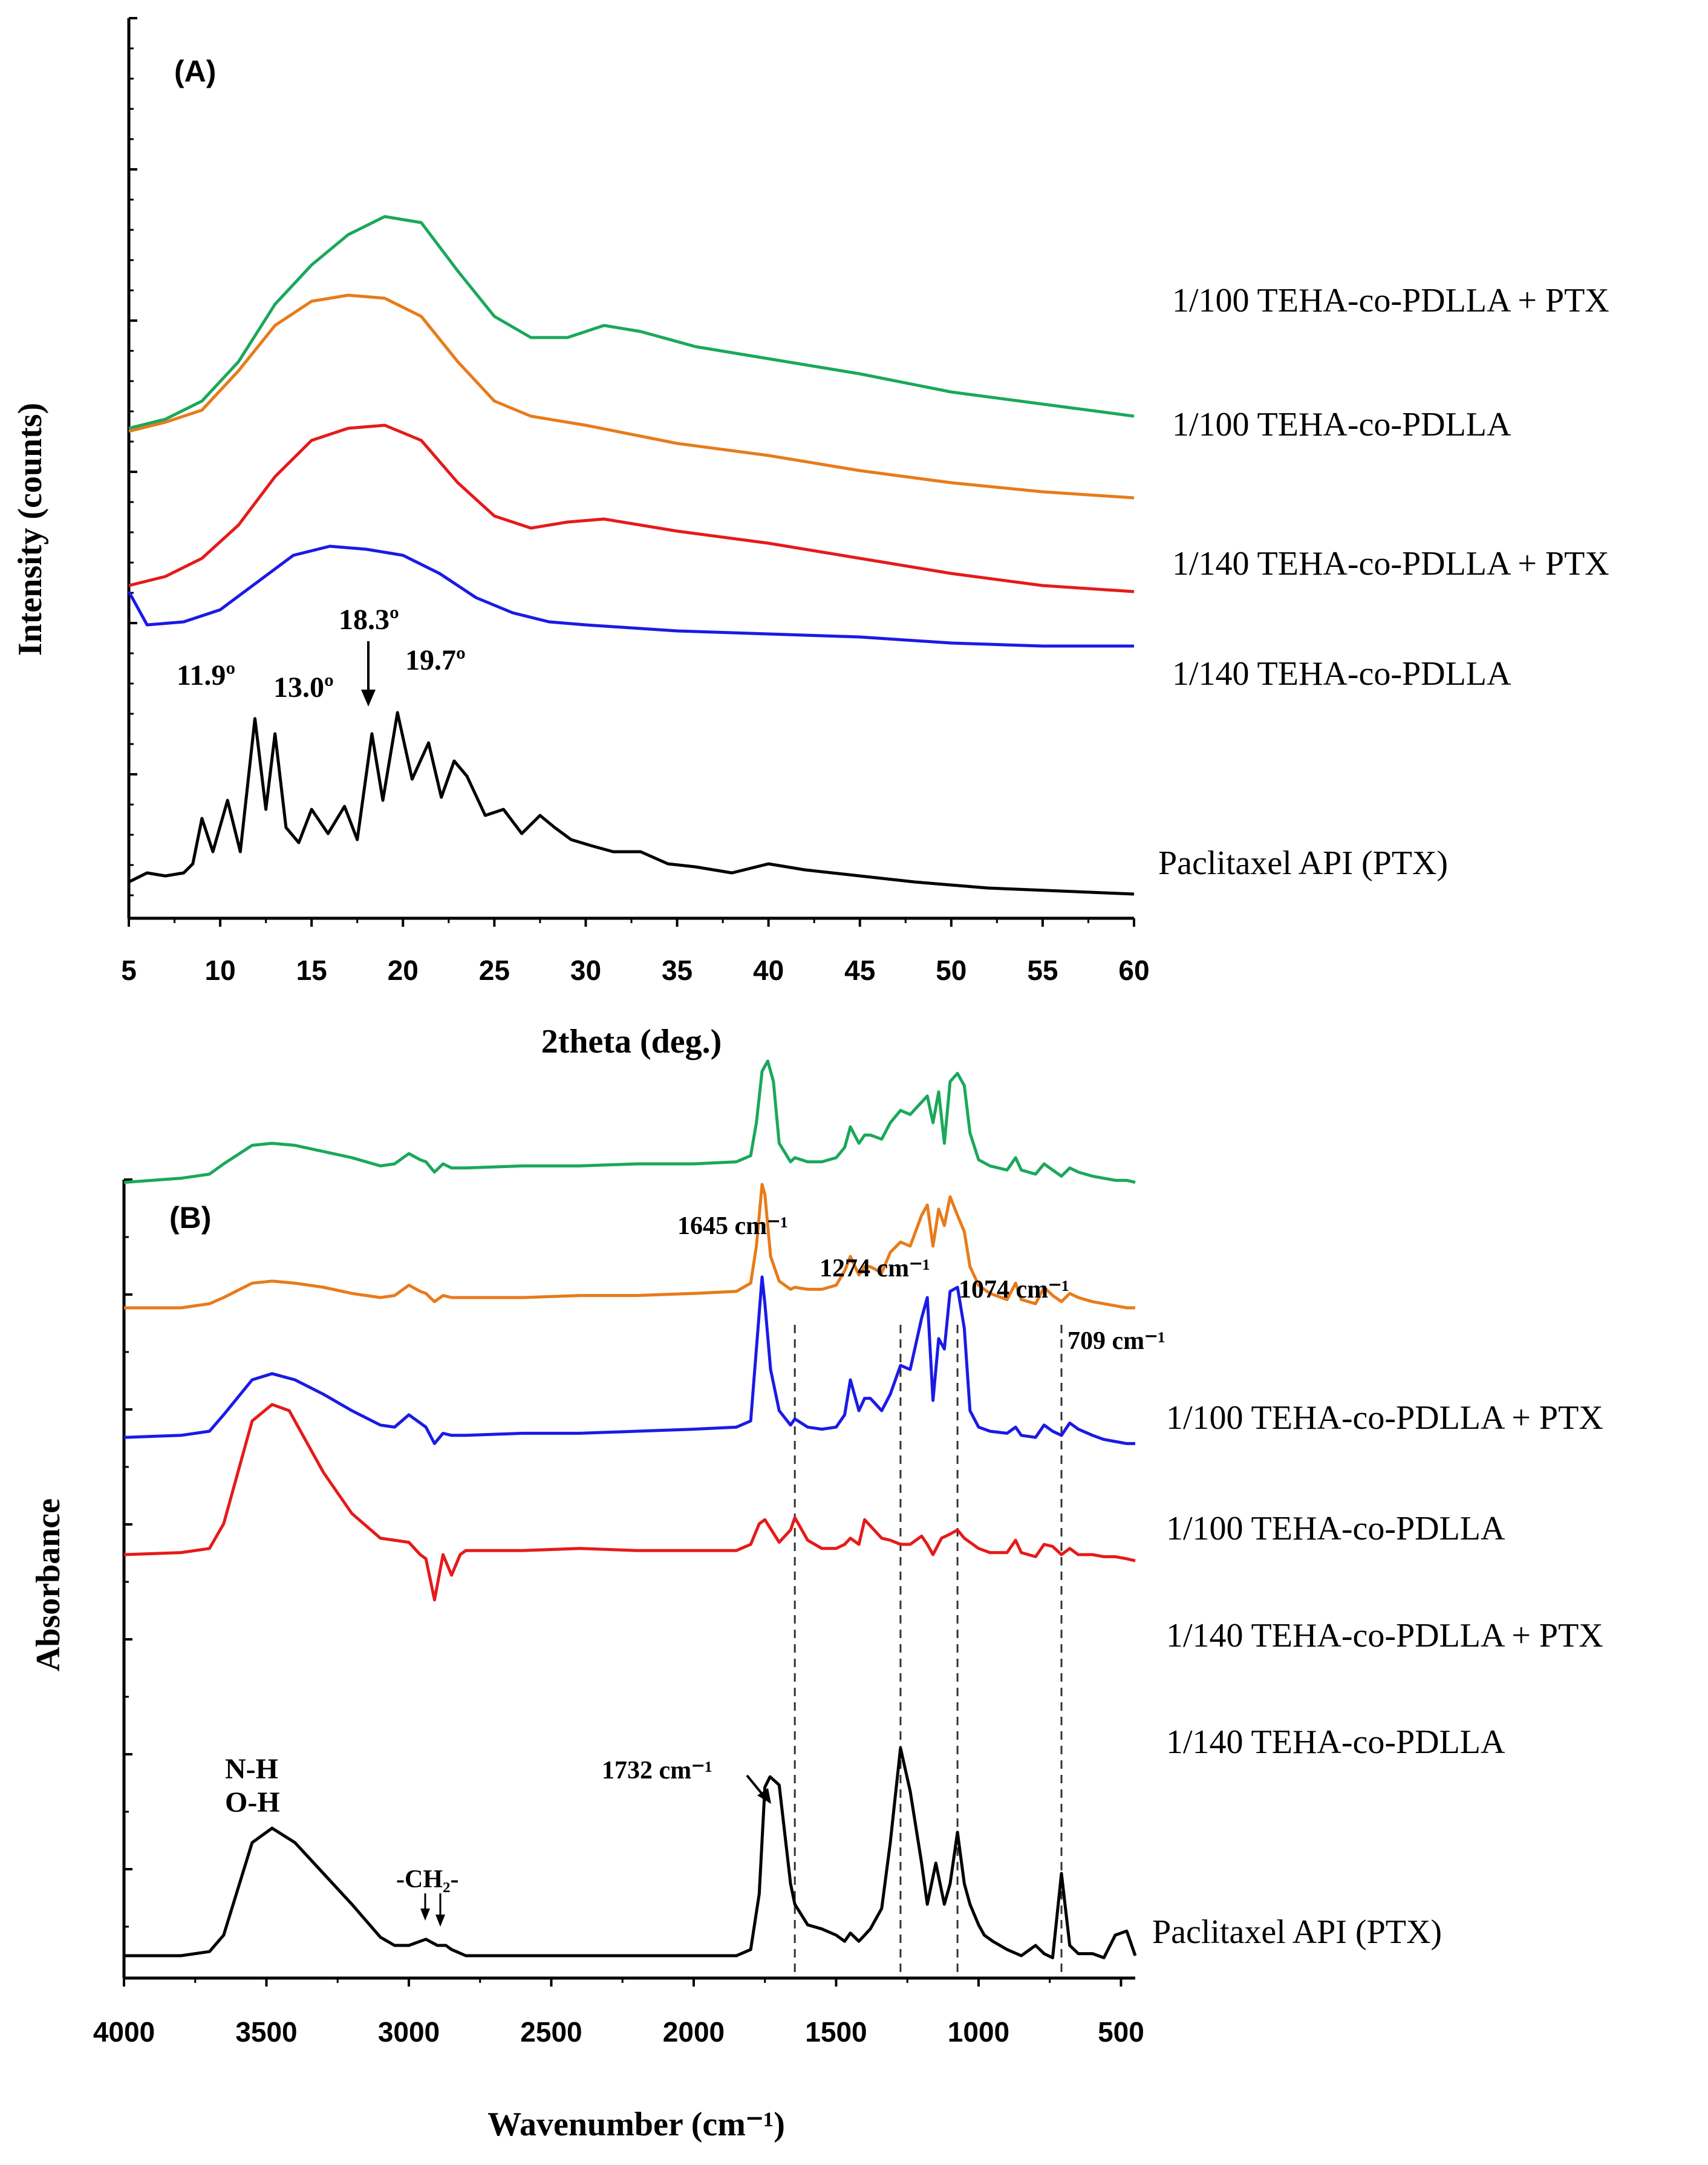 Image resolution: width=1708 pixels, height=2165 pixels. I want to click on panel-b-x-tick-label: 2500, so click(551, 2032).